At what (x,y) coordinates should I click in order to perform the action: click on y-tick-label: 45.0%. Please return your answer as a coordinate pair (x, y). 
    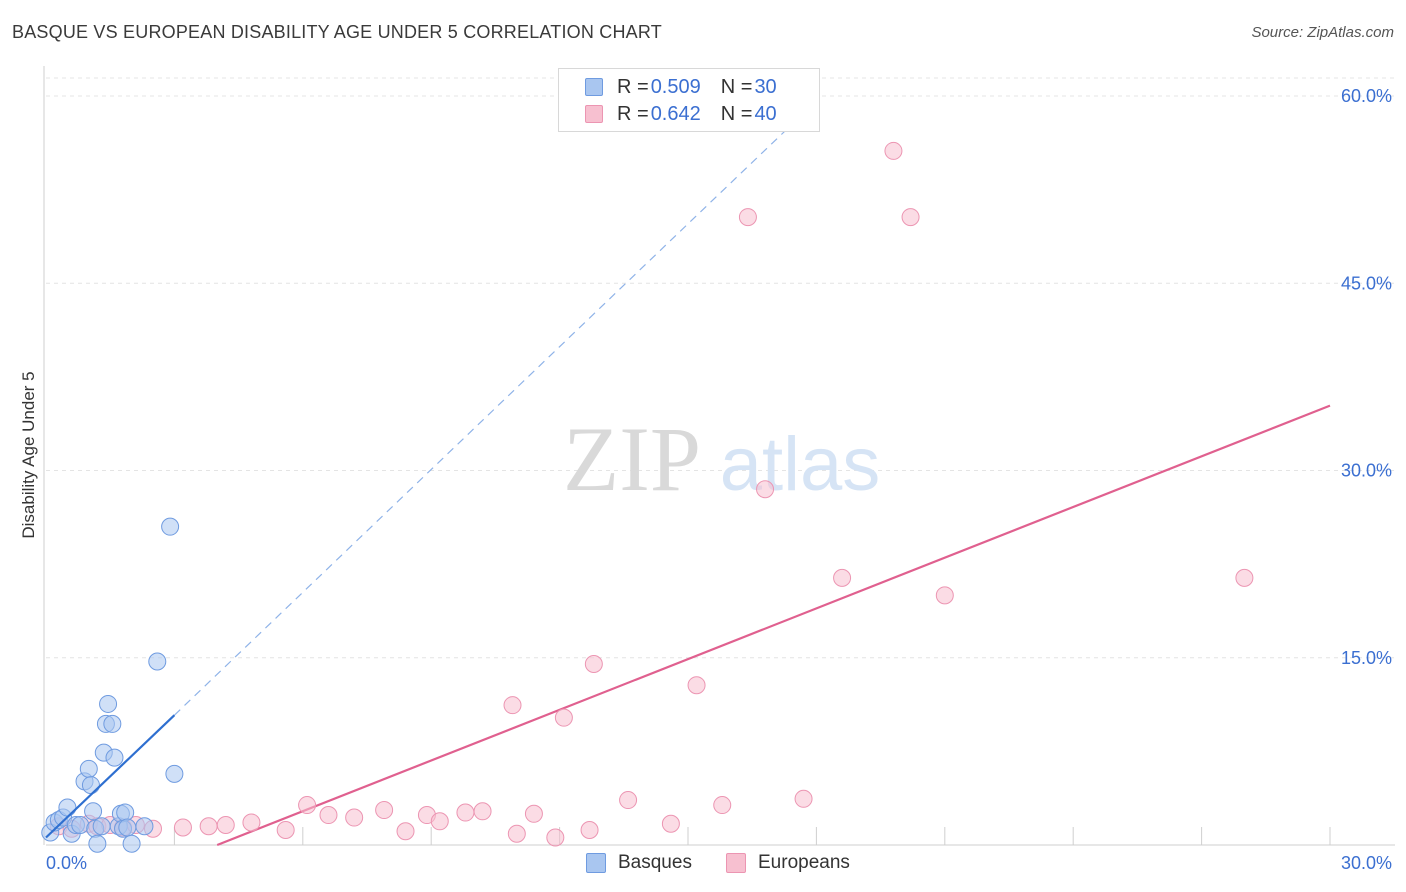
    Looking at the image, I should click on (1366, 283).